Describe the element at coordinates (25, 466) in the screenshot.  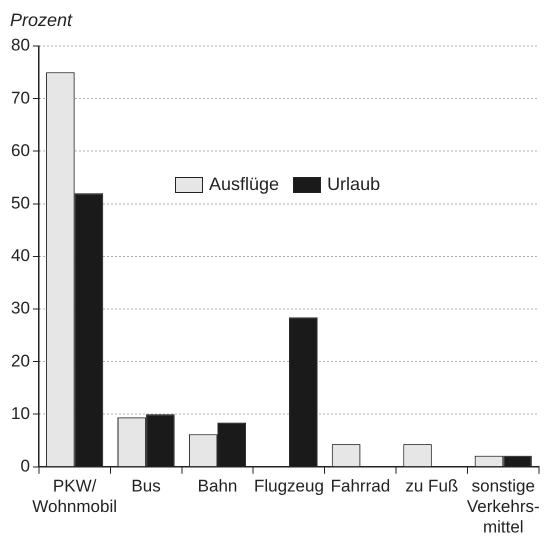
I see `y-tick-label: 0` at that location.